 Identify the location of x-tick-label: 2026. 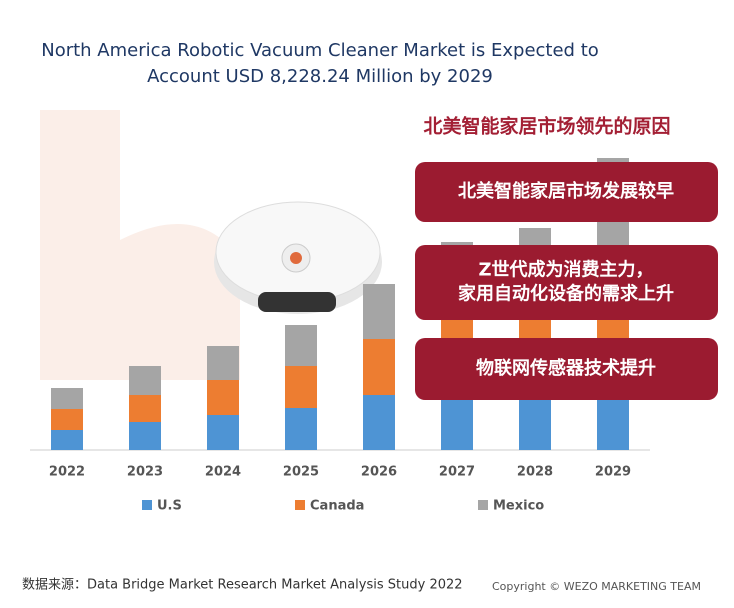
(379, 472).